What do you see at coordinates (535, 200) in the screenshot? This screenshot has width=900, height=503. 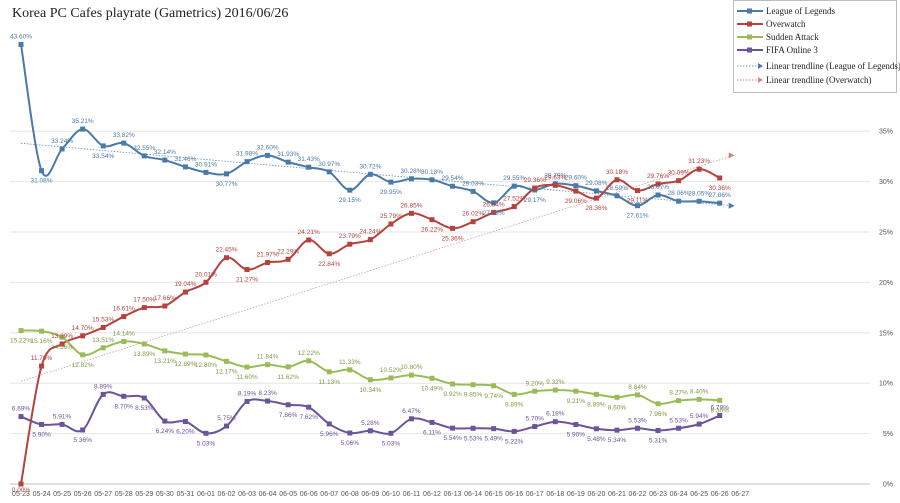 I see `data-label: 29.17%` at bounding box center [535, 200].